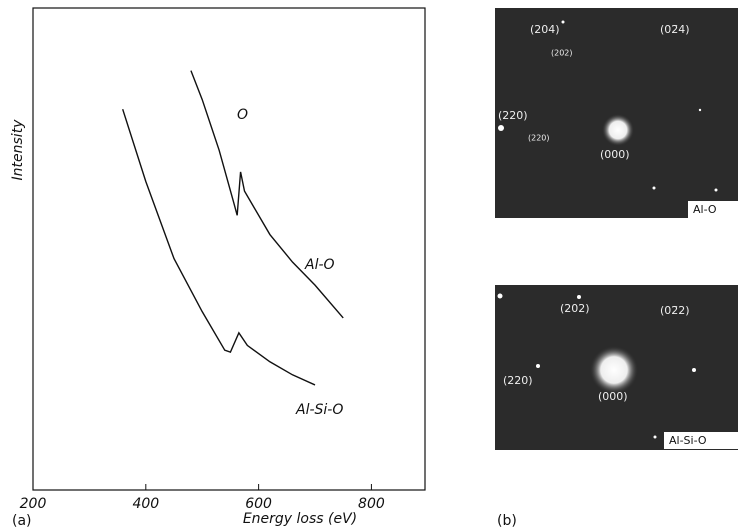 This screenshot has width=738, height=530. What do you see at coordinates (319, 410) in the screenshot?
I see `series-label: Al-Si-O` at bounding box center [319, 410].